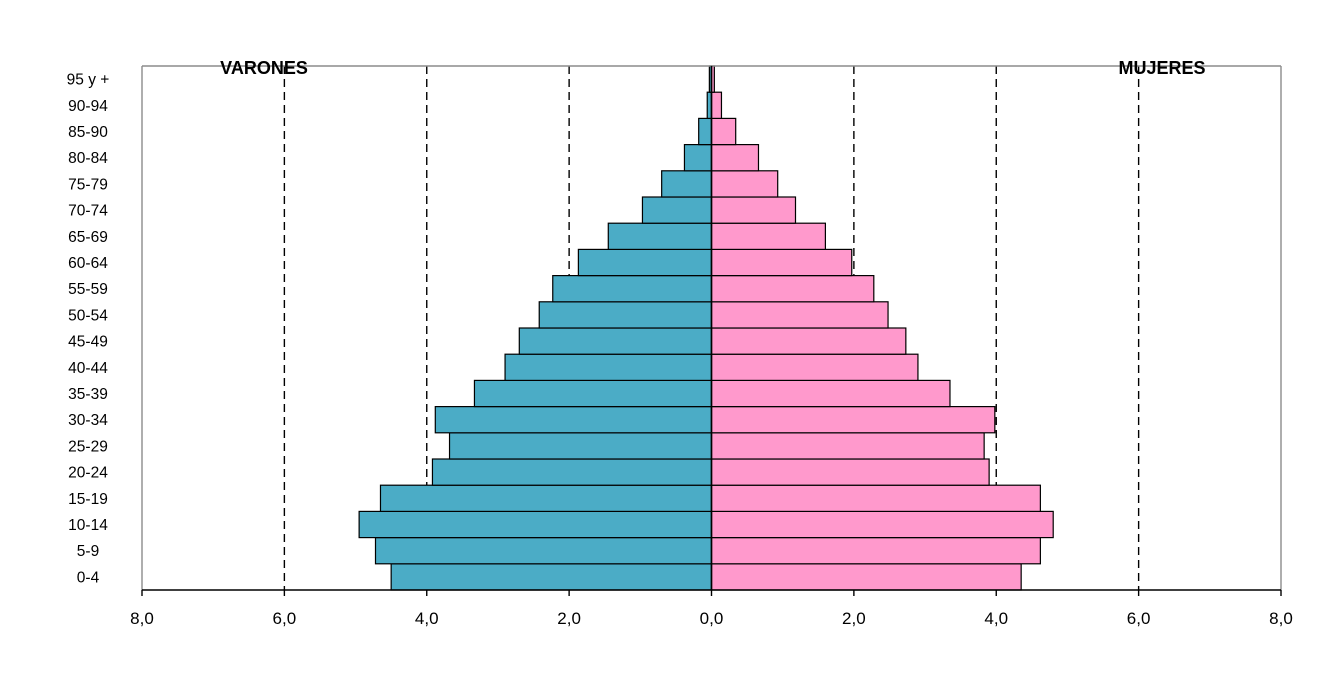  I want to click on category-label: 90-94, so click(88, 106).